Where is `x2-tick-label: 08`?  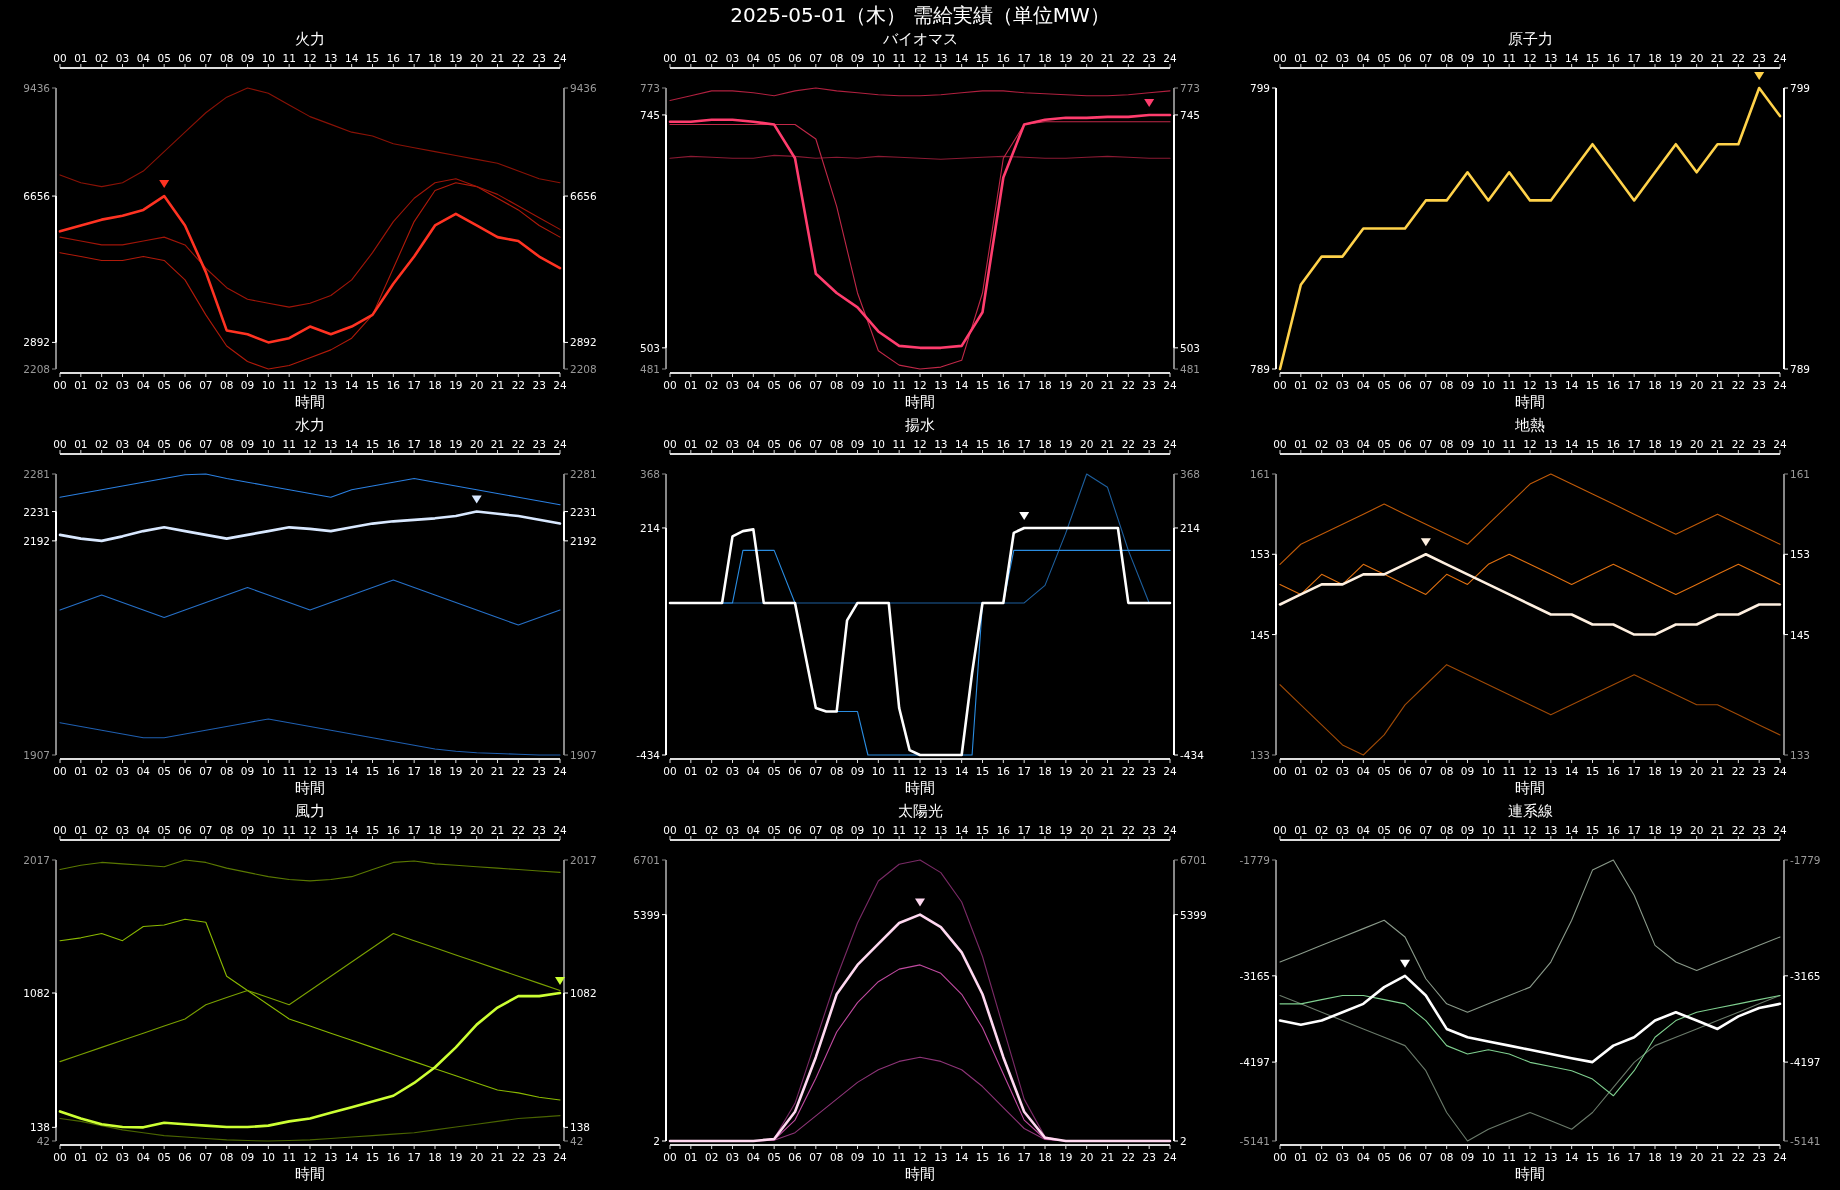
x2-tick-label: 08 is located at coordinates (226, 58).